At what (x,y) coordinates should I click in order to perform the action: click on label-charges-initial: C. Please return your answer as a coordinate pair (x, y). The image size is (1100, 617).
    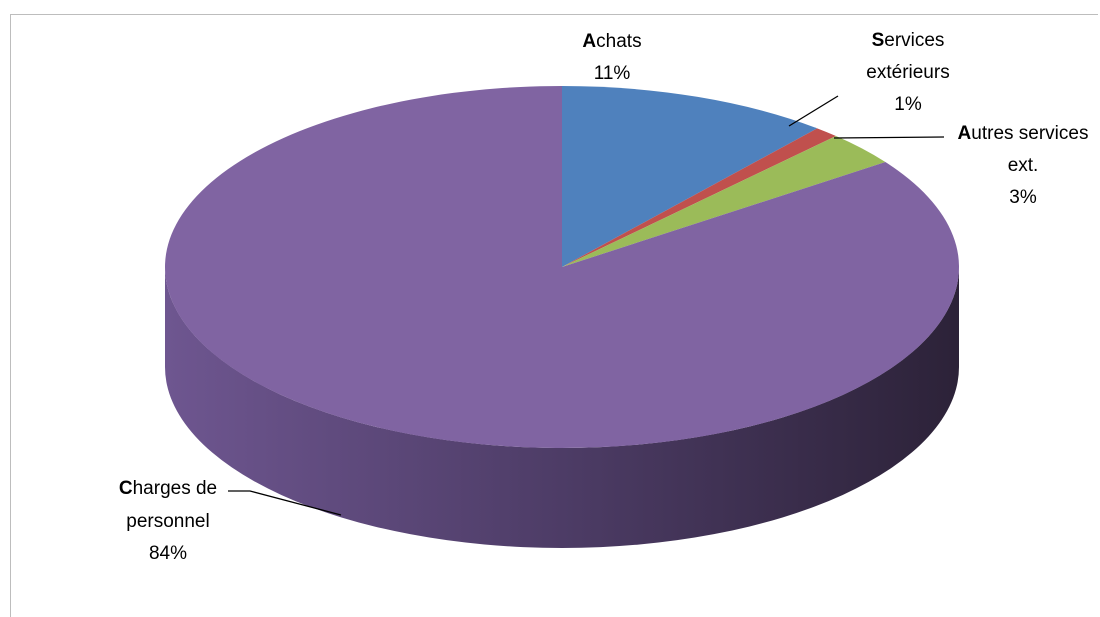
    Looking at the image, I should click on (126, 488).